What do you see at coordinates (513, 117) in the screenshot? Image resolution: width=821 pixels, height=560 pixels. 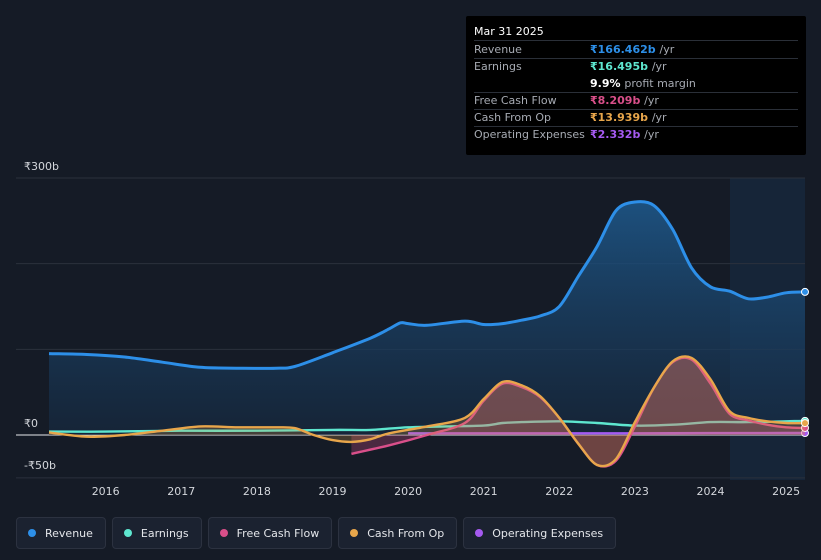 I see `tooltip-label: Cash From Op` at bounding box center [513, 117].